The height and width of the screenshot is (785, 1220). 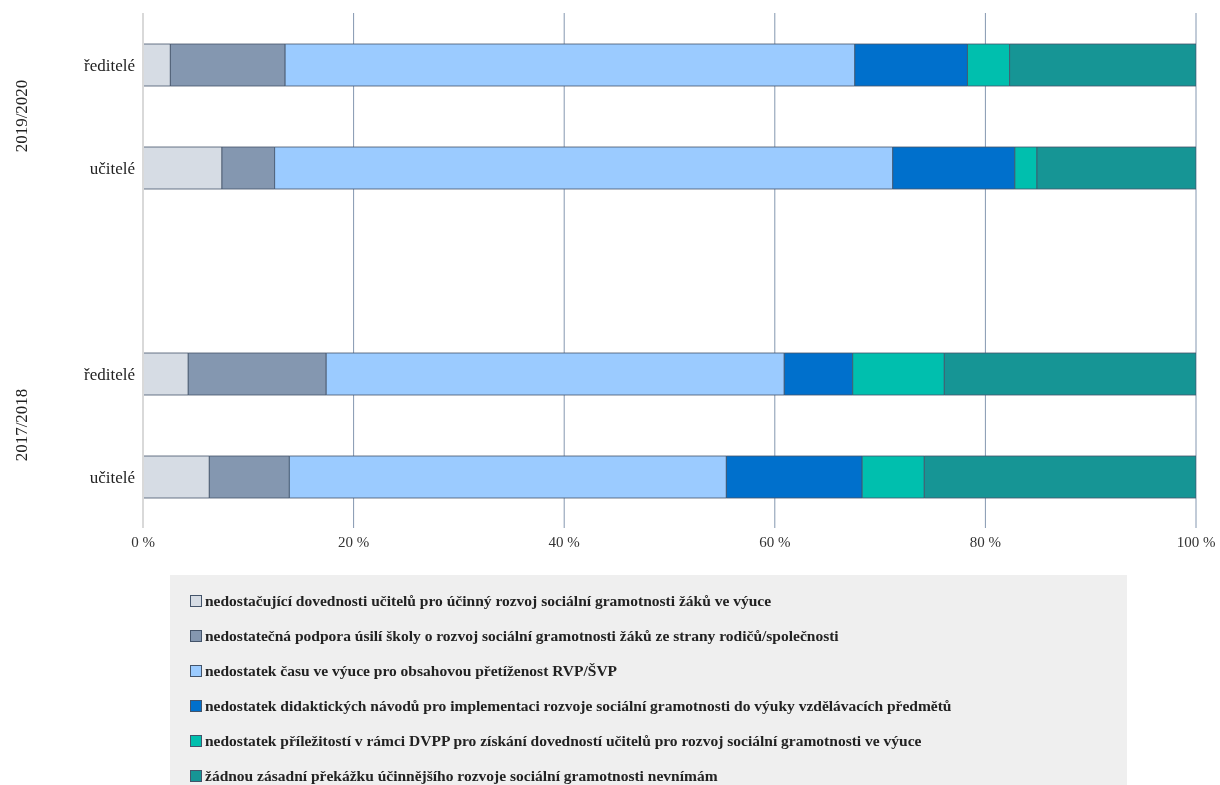 What do you see at coordinates (488, 600) in the screenshot?
I see `legend-label: nedostačující dovednosti učitelů pro účinný rozvoj sociální gramotnosti žáků ve výuce` at bounding box center [488, 600].